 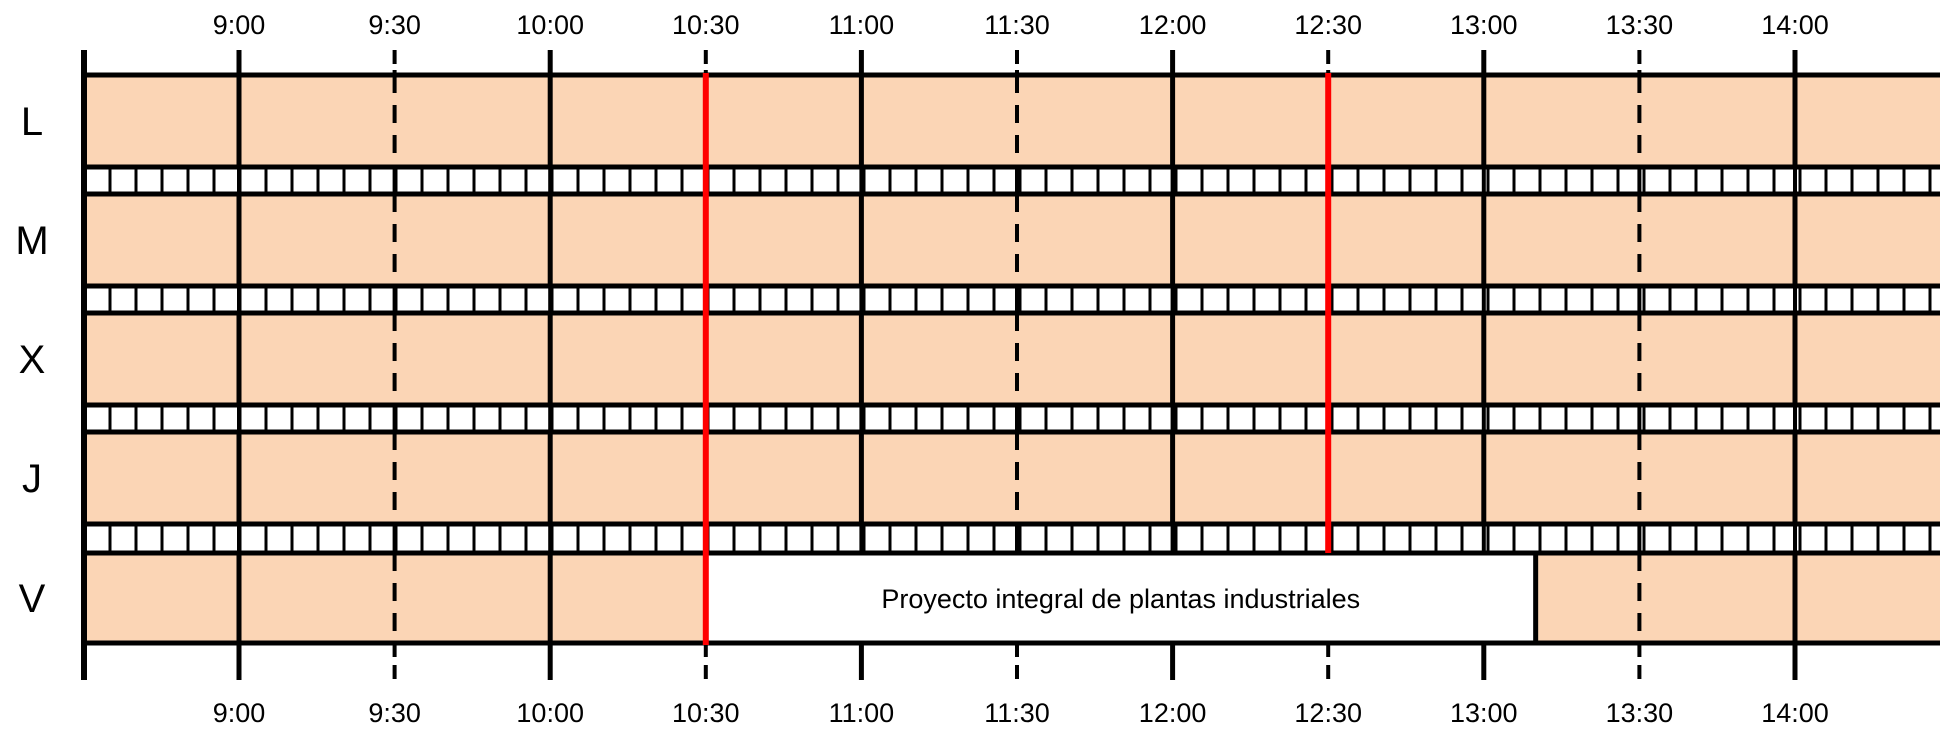 I want to click on event-box, so click(x=1120, y=598).